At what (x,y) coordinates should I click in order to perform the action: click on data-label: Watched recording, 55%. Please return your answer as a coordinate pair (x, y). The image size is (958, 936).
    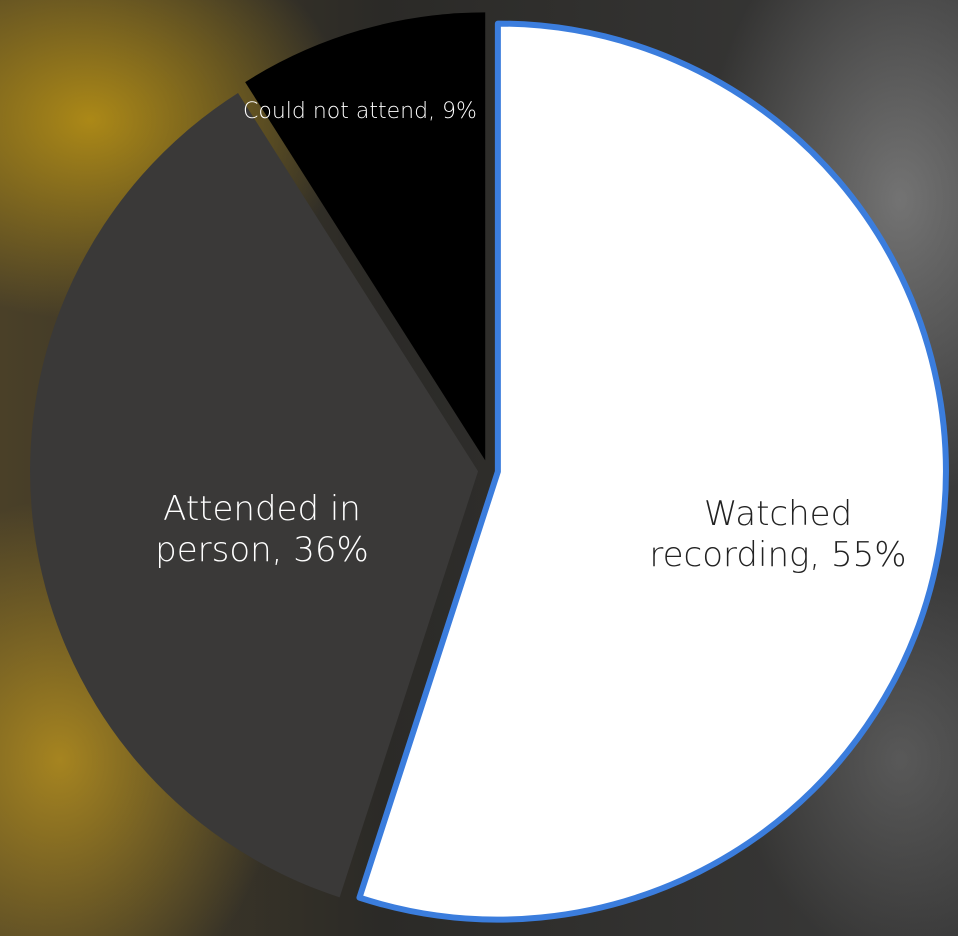
    Looking at the image, I should click on (778, 534).